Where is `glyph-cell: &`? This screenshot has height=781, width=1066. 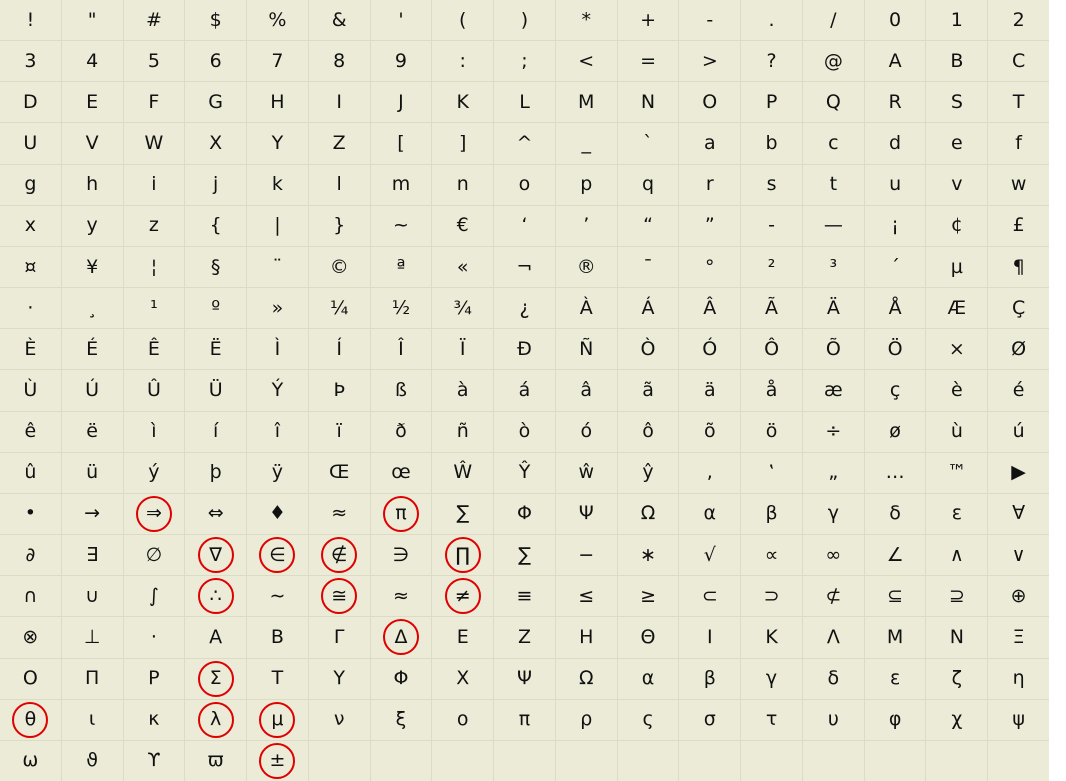
glyph-cell: & is located at coordinates (339, 20).